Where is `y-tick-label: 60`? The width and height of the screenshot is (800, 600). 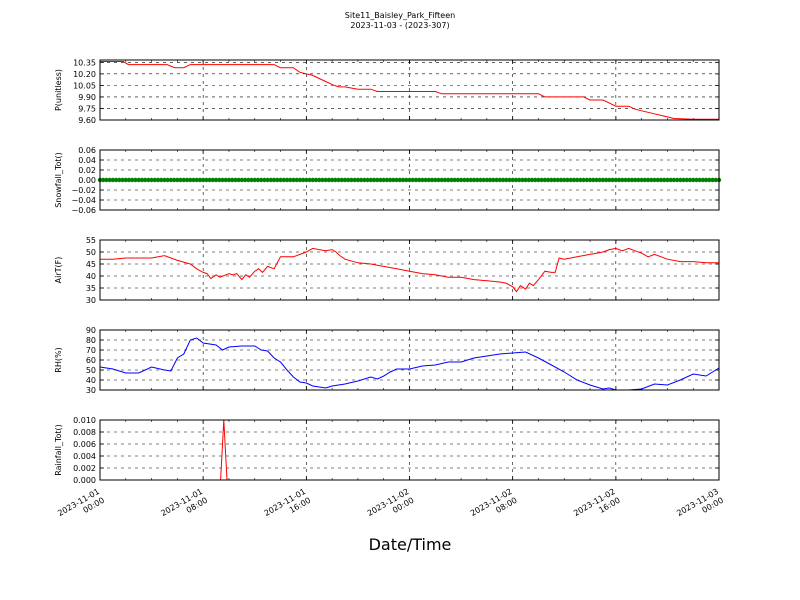 y-tick-label: 60 is located at coordinates (91, 360).